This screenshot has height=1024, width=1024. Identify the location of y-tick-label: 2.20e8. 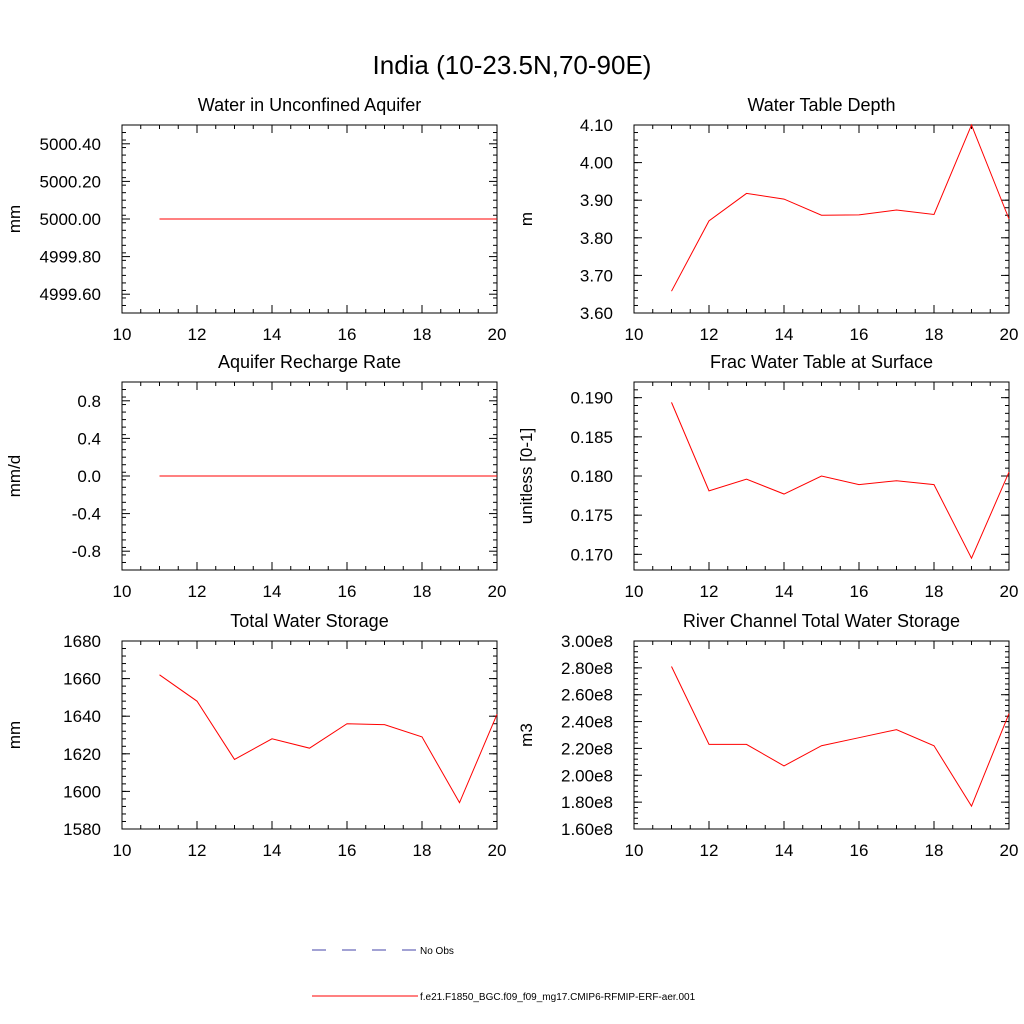
(587, 748).